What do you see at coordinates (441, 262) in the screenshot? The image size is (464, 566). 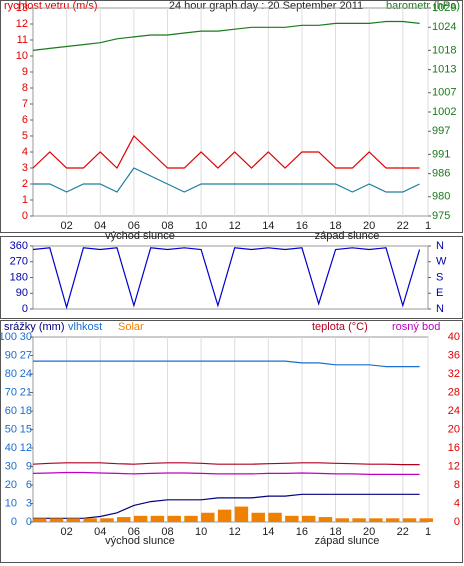 I see `y-tick-label: W` at bounding box center [441, 262].